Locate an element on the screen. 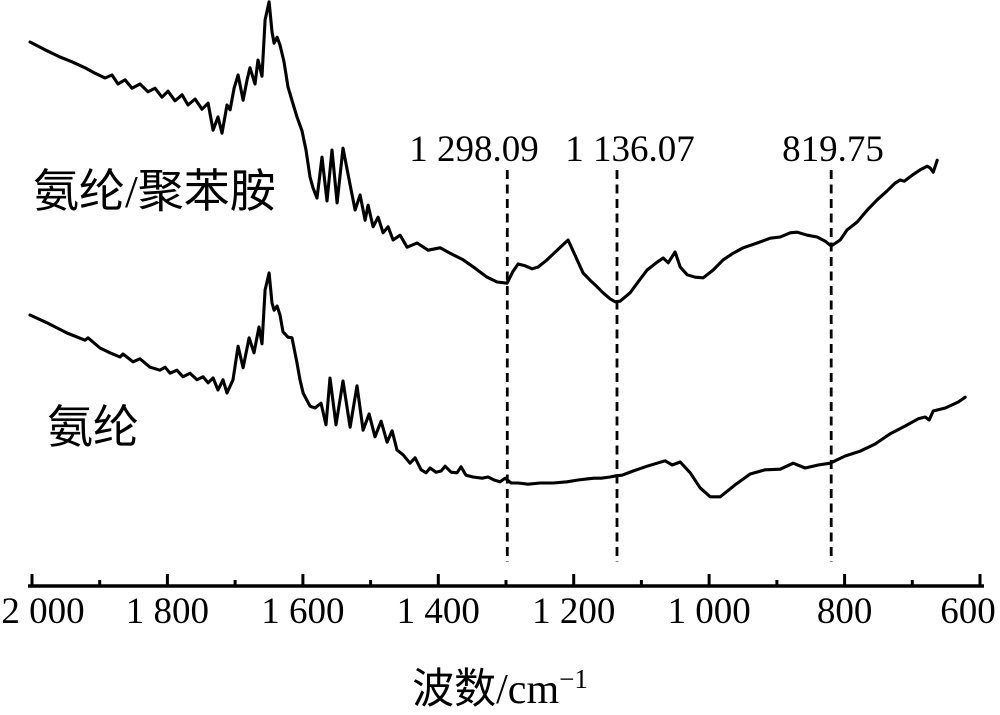  peak-wavenumber-label-1298.09: 1 298.09 is located at coordinates (474, 149).